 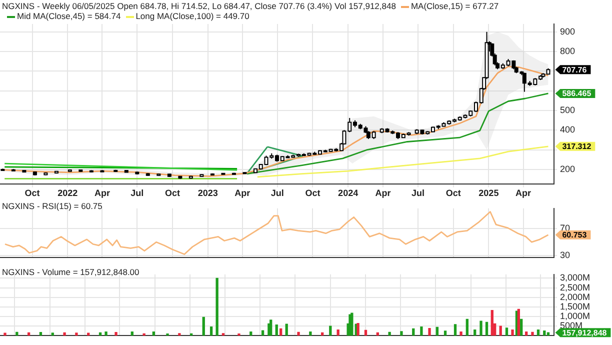 I want to click on y-tick-label: 2,000M, so click(x=575, y=297).